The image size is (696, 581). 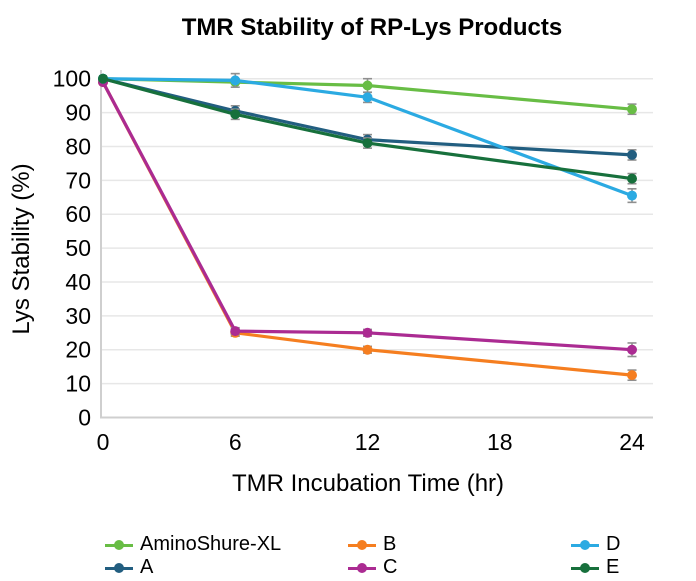 What do you see at coordinates (147, 567) in the screenshot?
I see `legend-label: A` at bounding box center [147, 567].